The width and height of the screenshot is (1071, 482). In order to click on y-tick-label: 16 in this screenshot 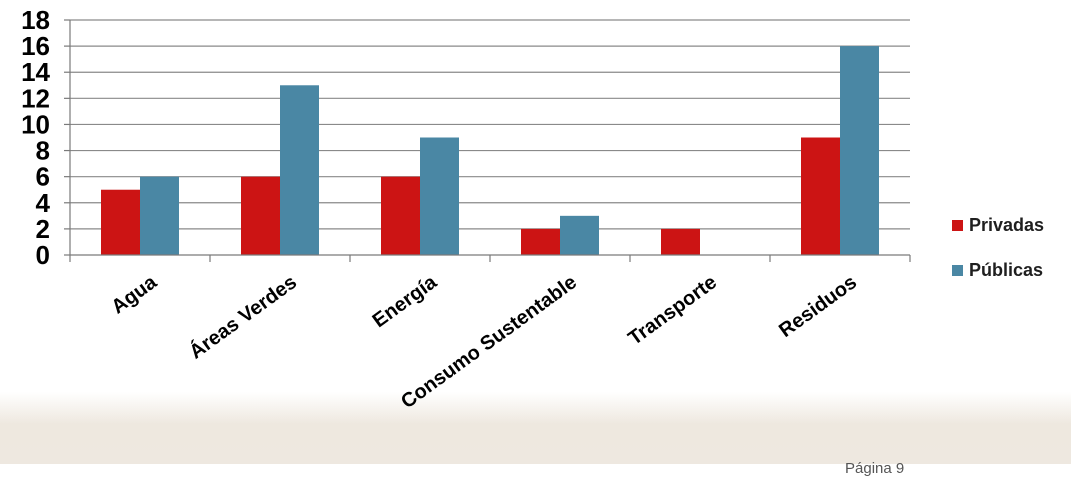, I will do `click(35, 46)`.